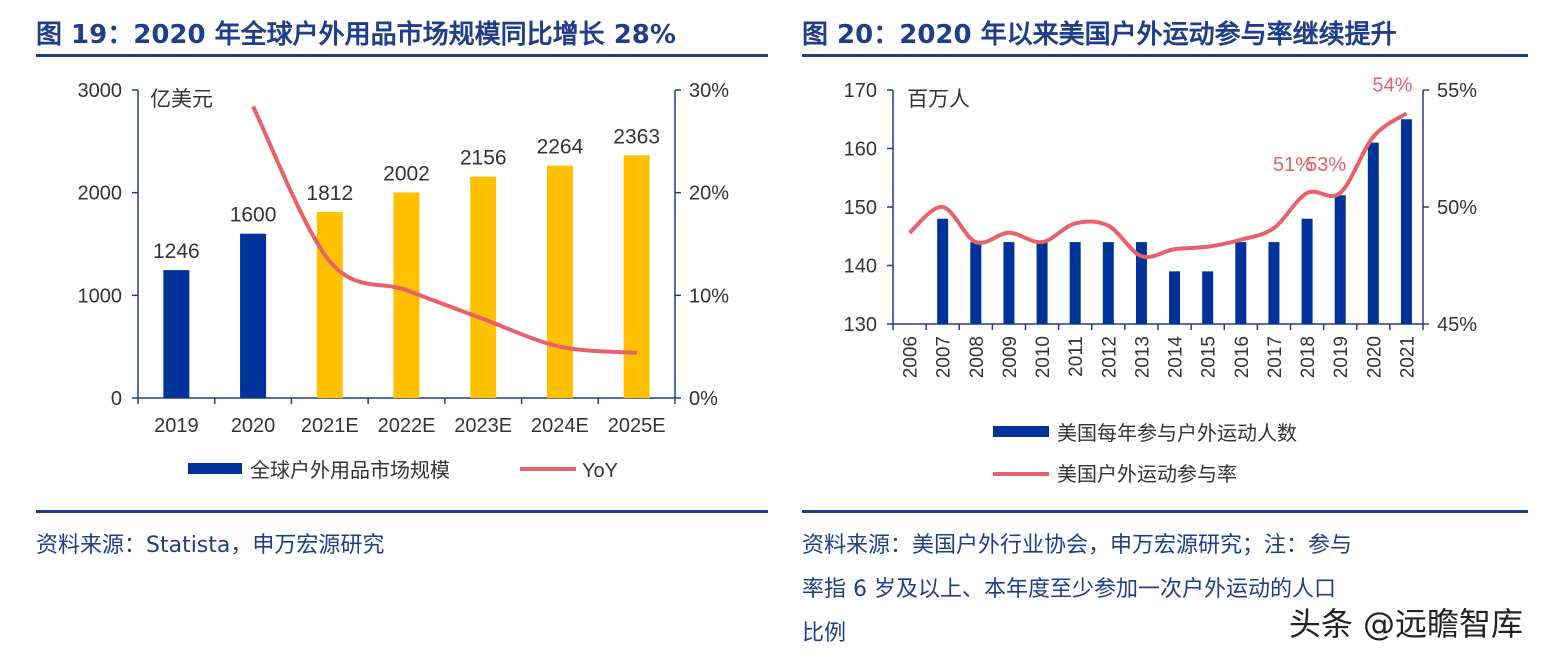  I want to click on y-tick-label: 0, so click(116, 399).